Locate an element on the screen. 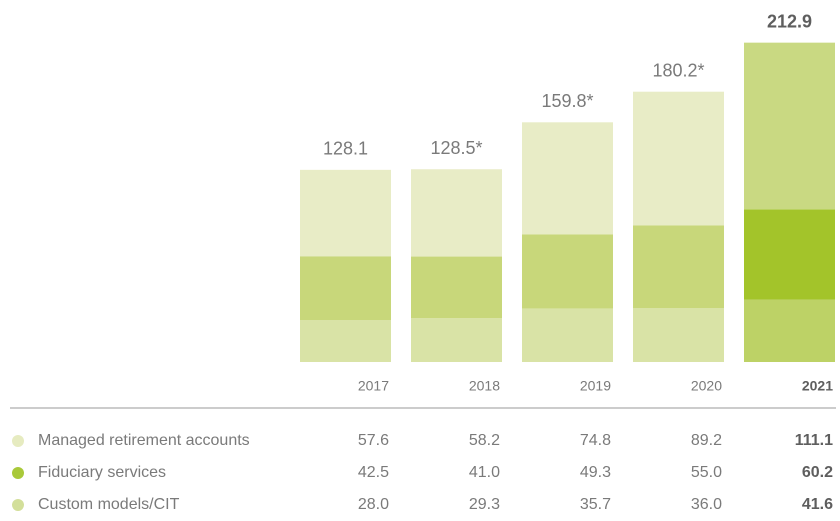 This screenshot has height=521, width=840. table-value: 35.7 is located at coordinates (595, 504).